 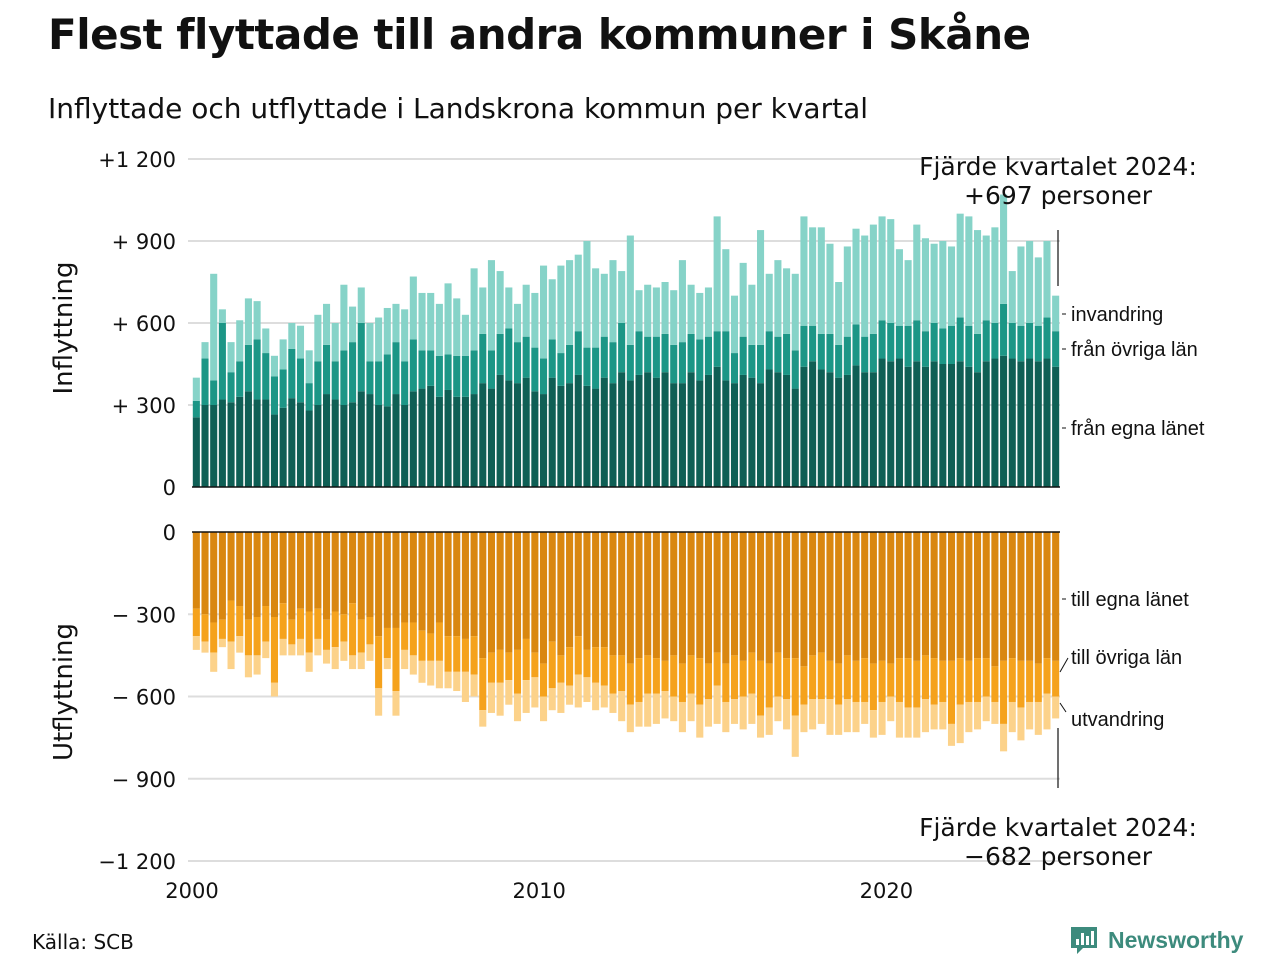 What do you see at coordinates (144, 780) in the screenshot?
I see `ytick-label-out: − 900` at bounding box center [144, 780].